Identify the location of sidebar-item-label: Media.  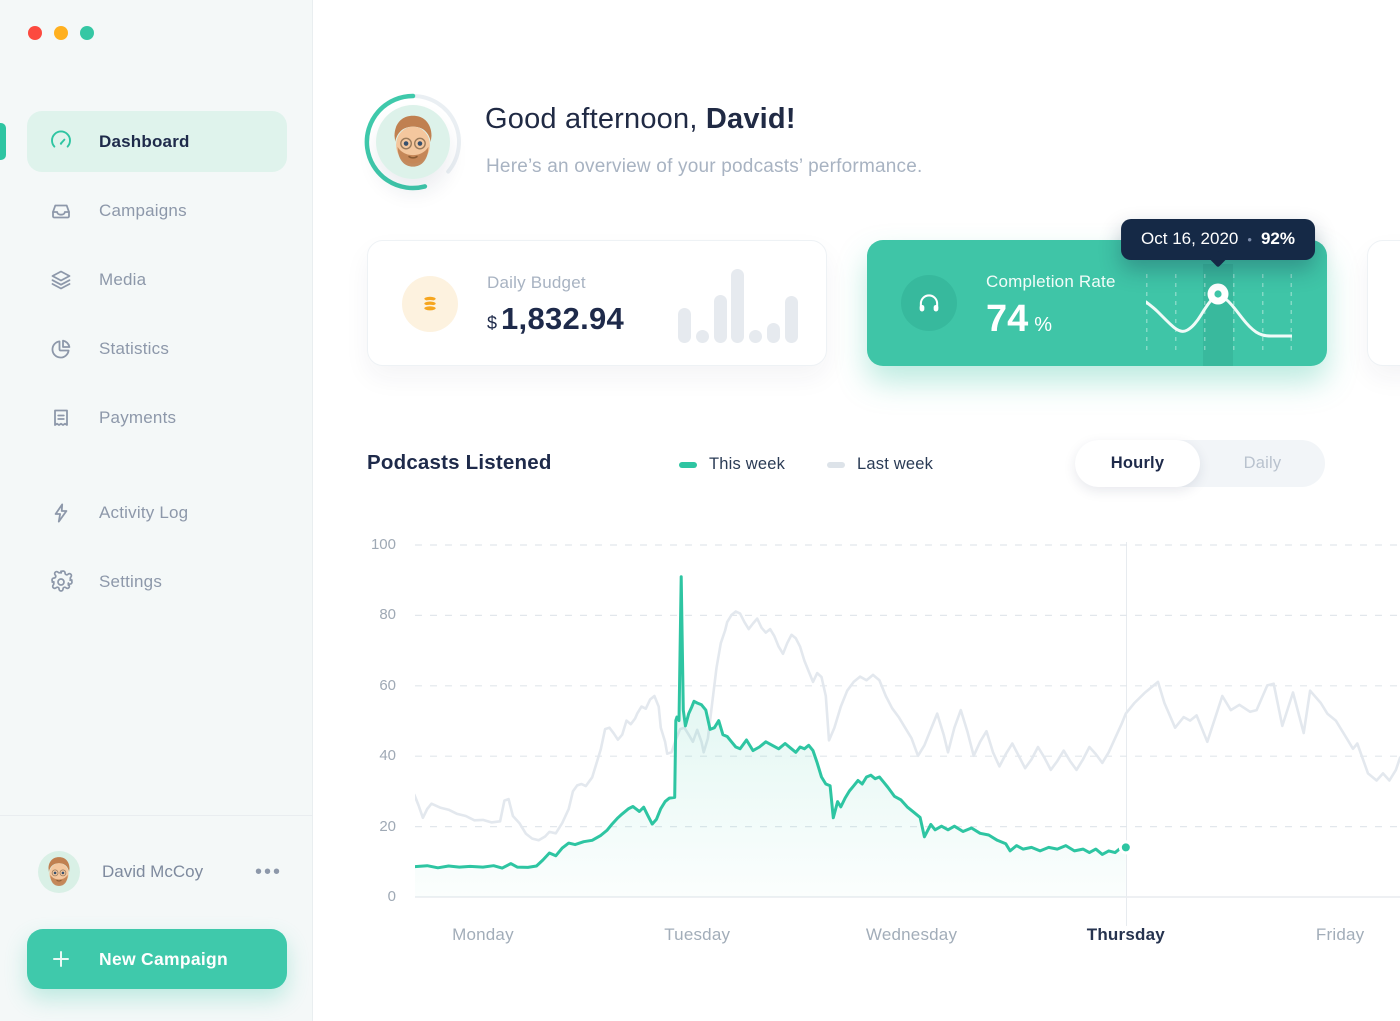
(123, 279).